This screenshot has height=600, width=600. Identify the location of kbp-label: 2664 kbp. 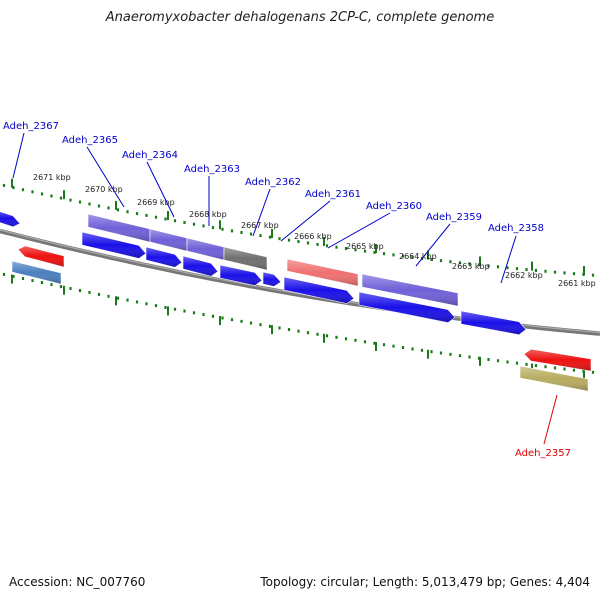
(418, 256).